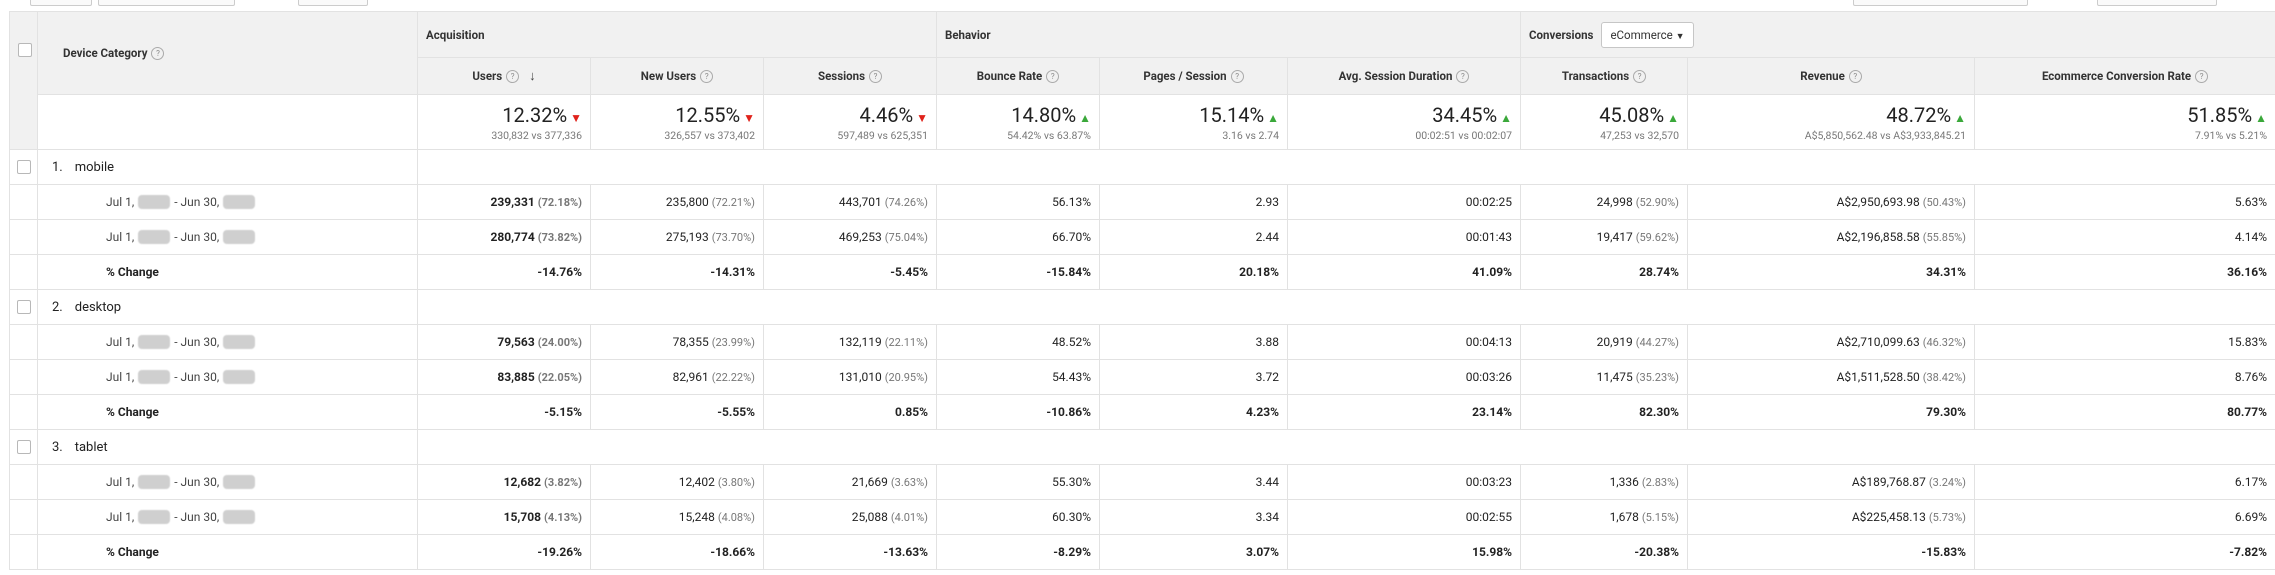 The height and width of the screenshot is (575, 2275). I want to click on total-compare: 597,489 vs 625,351, so click(882, 135).